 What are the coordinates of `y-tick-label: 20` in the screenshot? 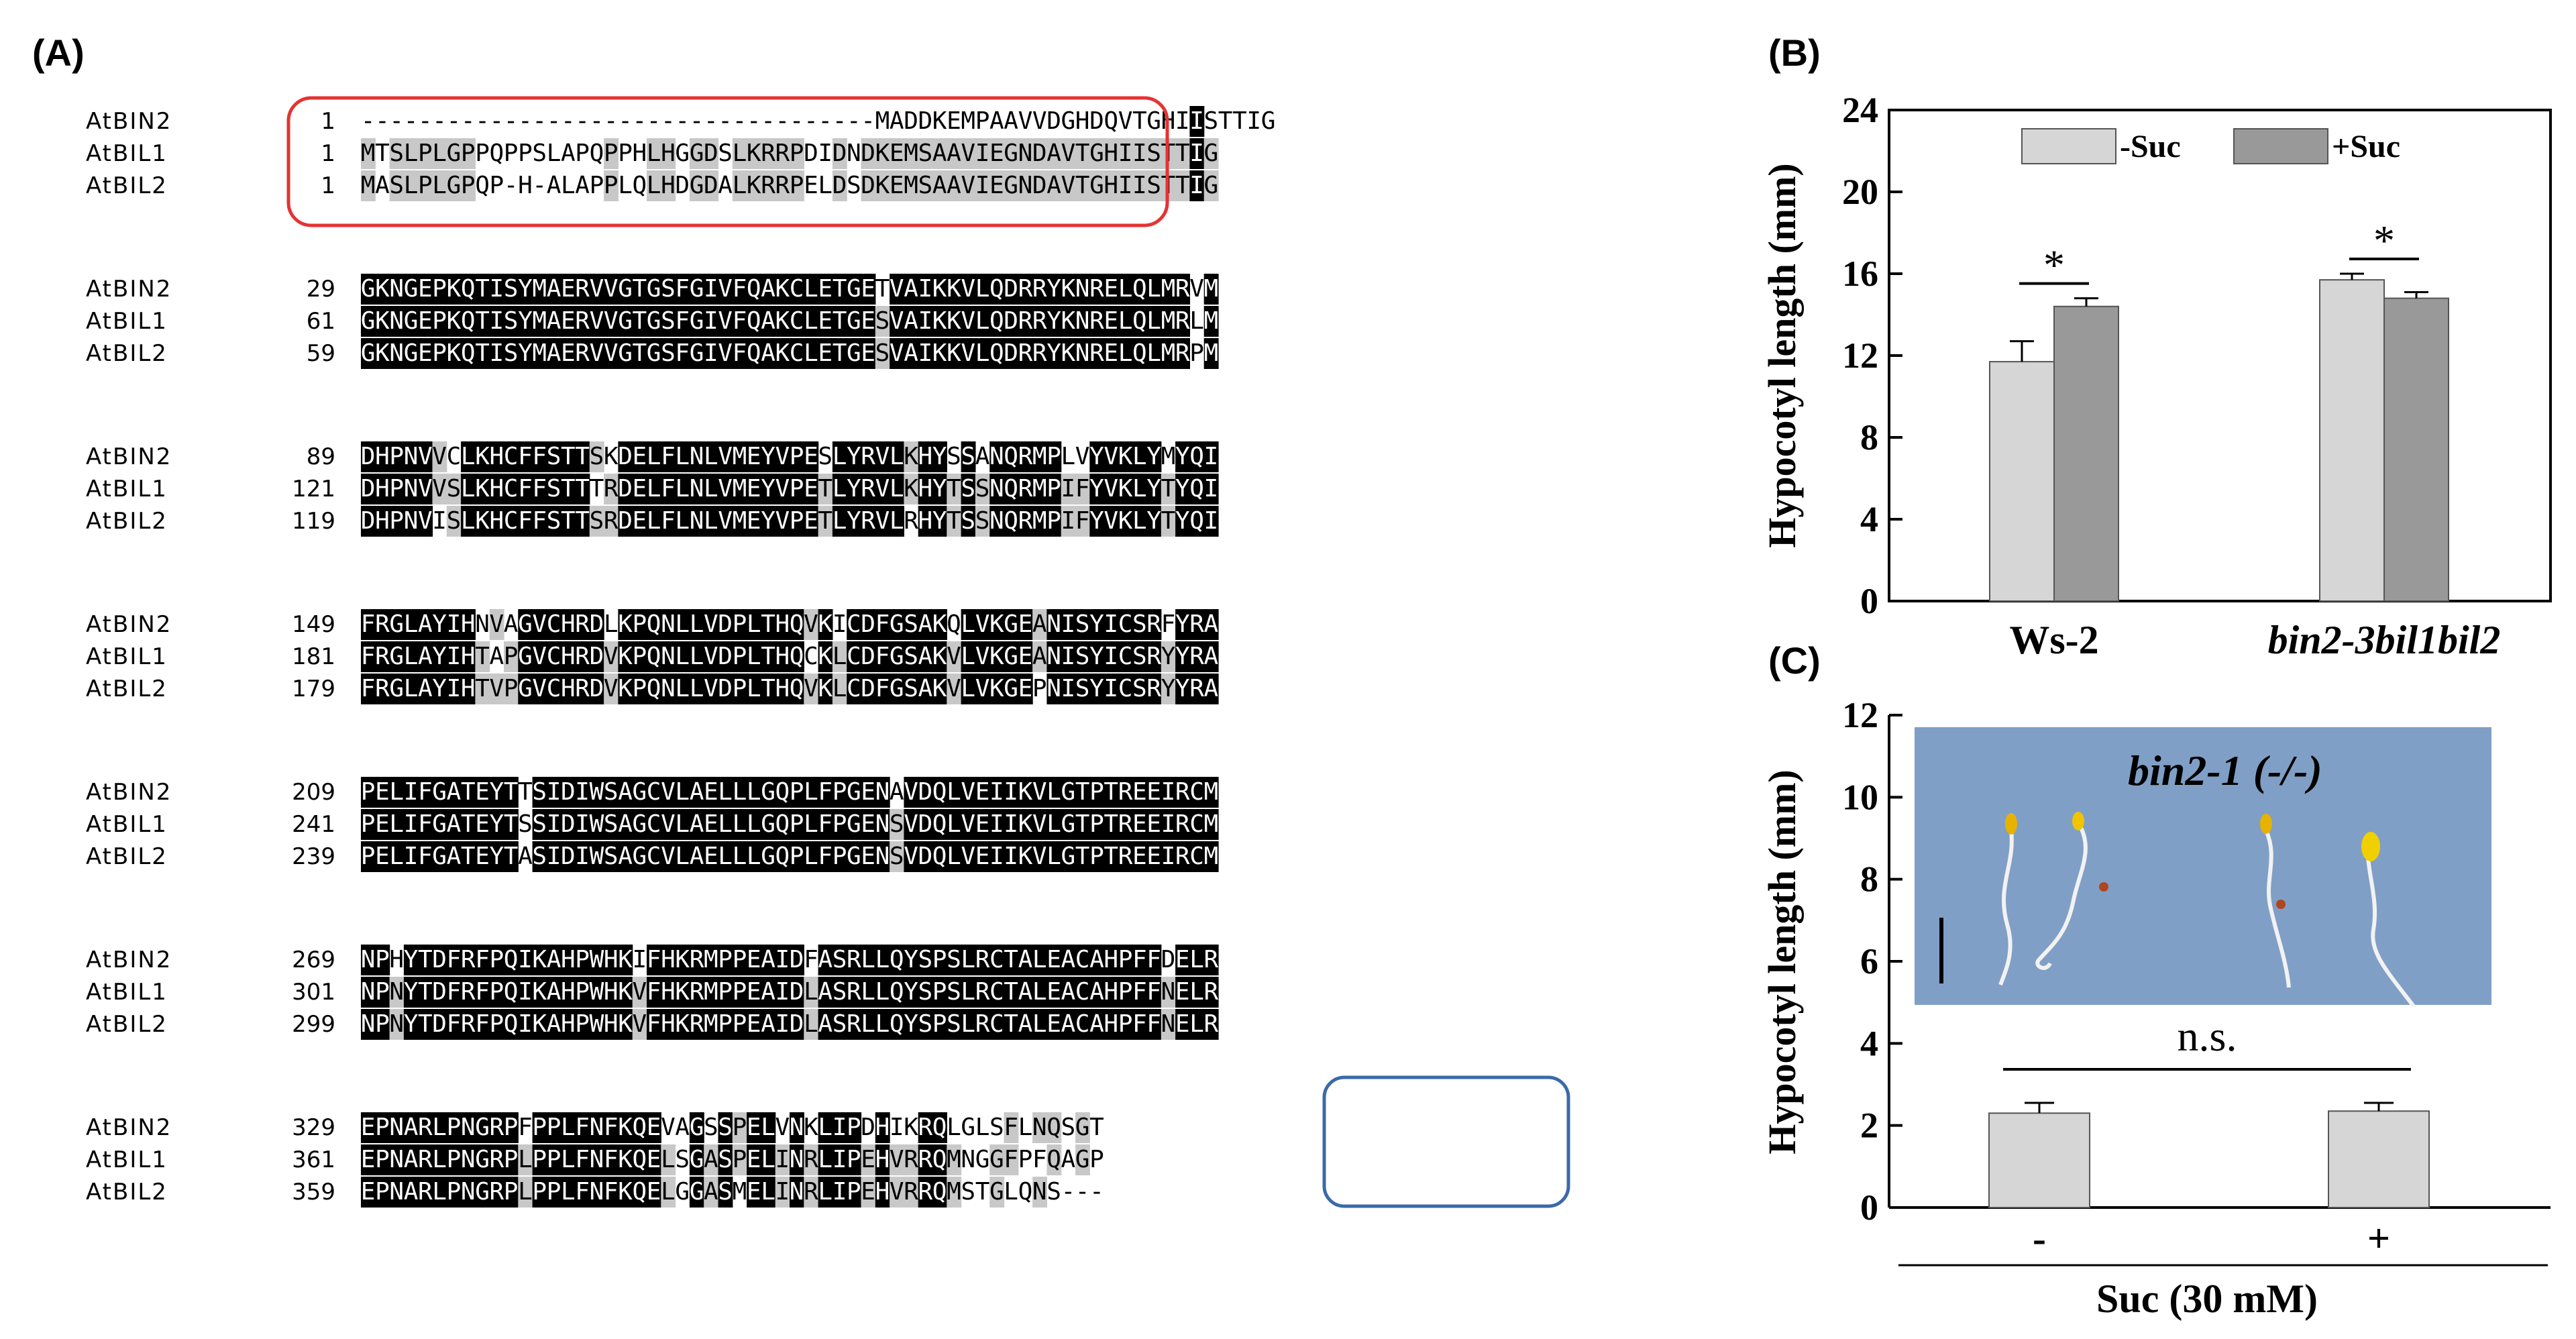 It's located at (1860, 192).